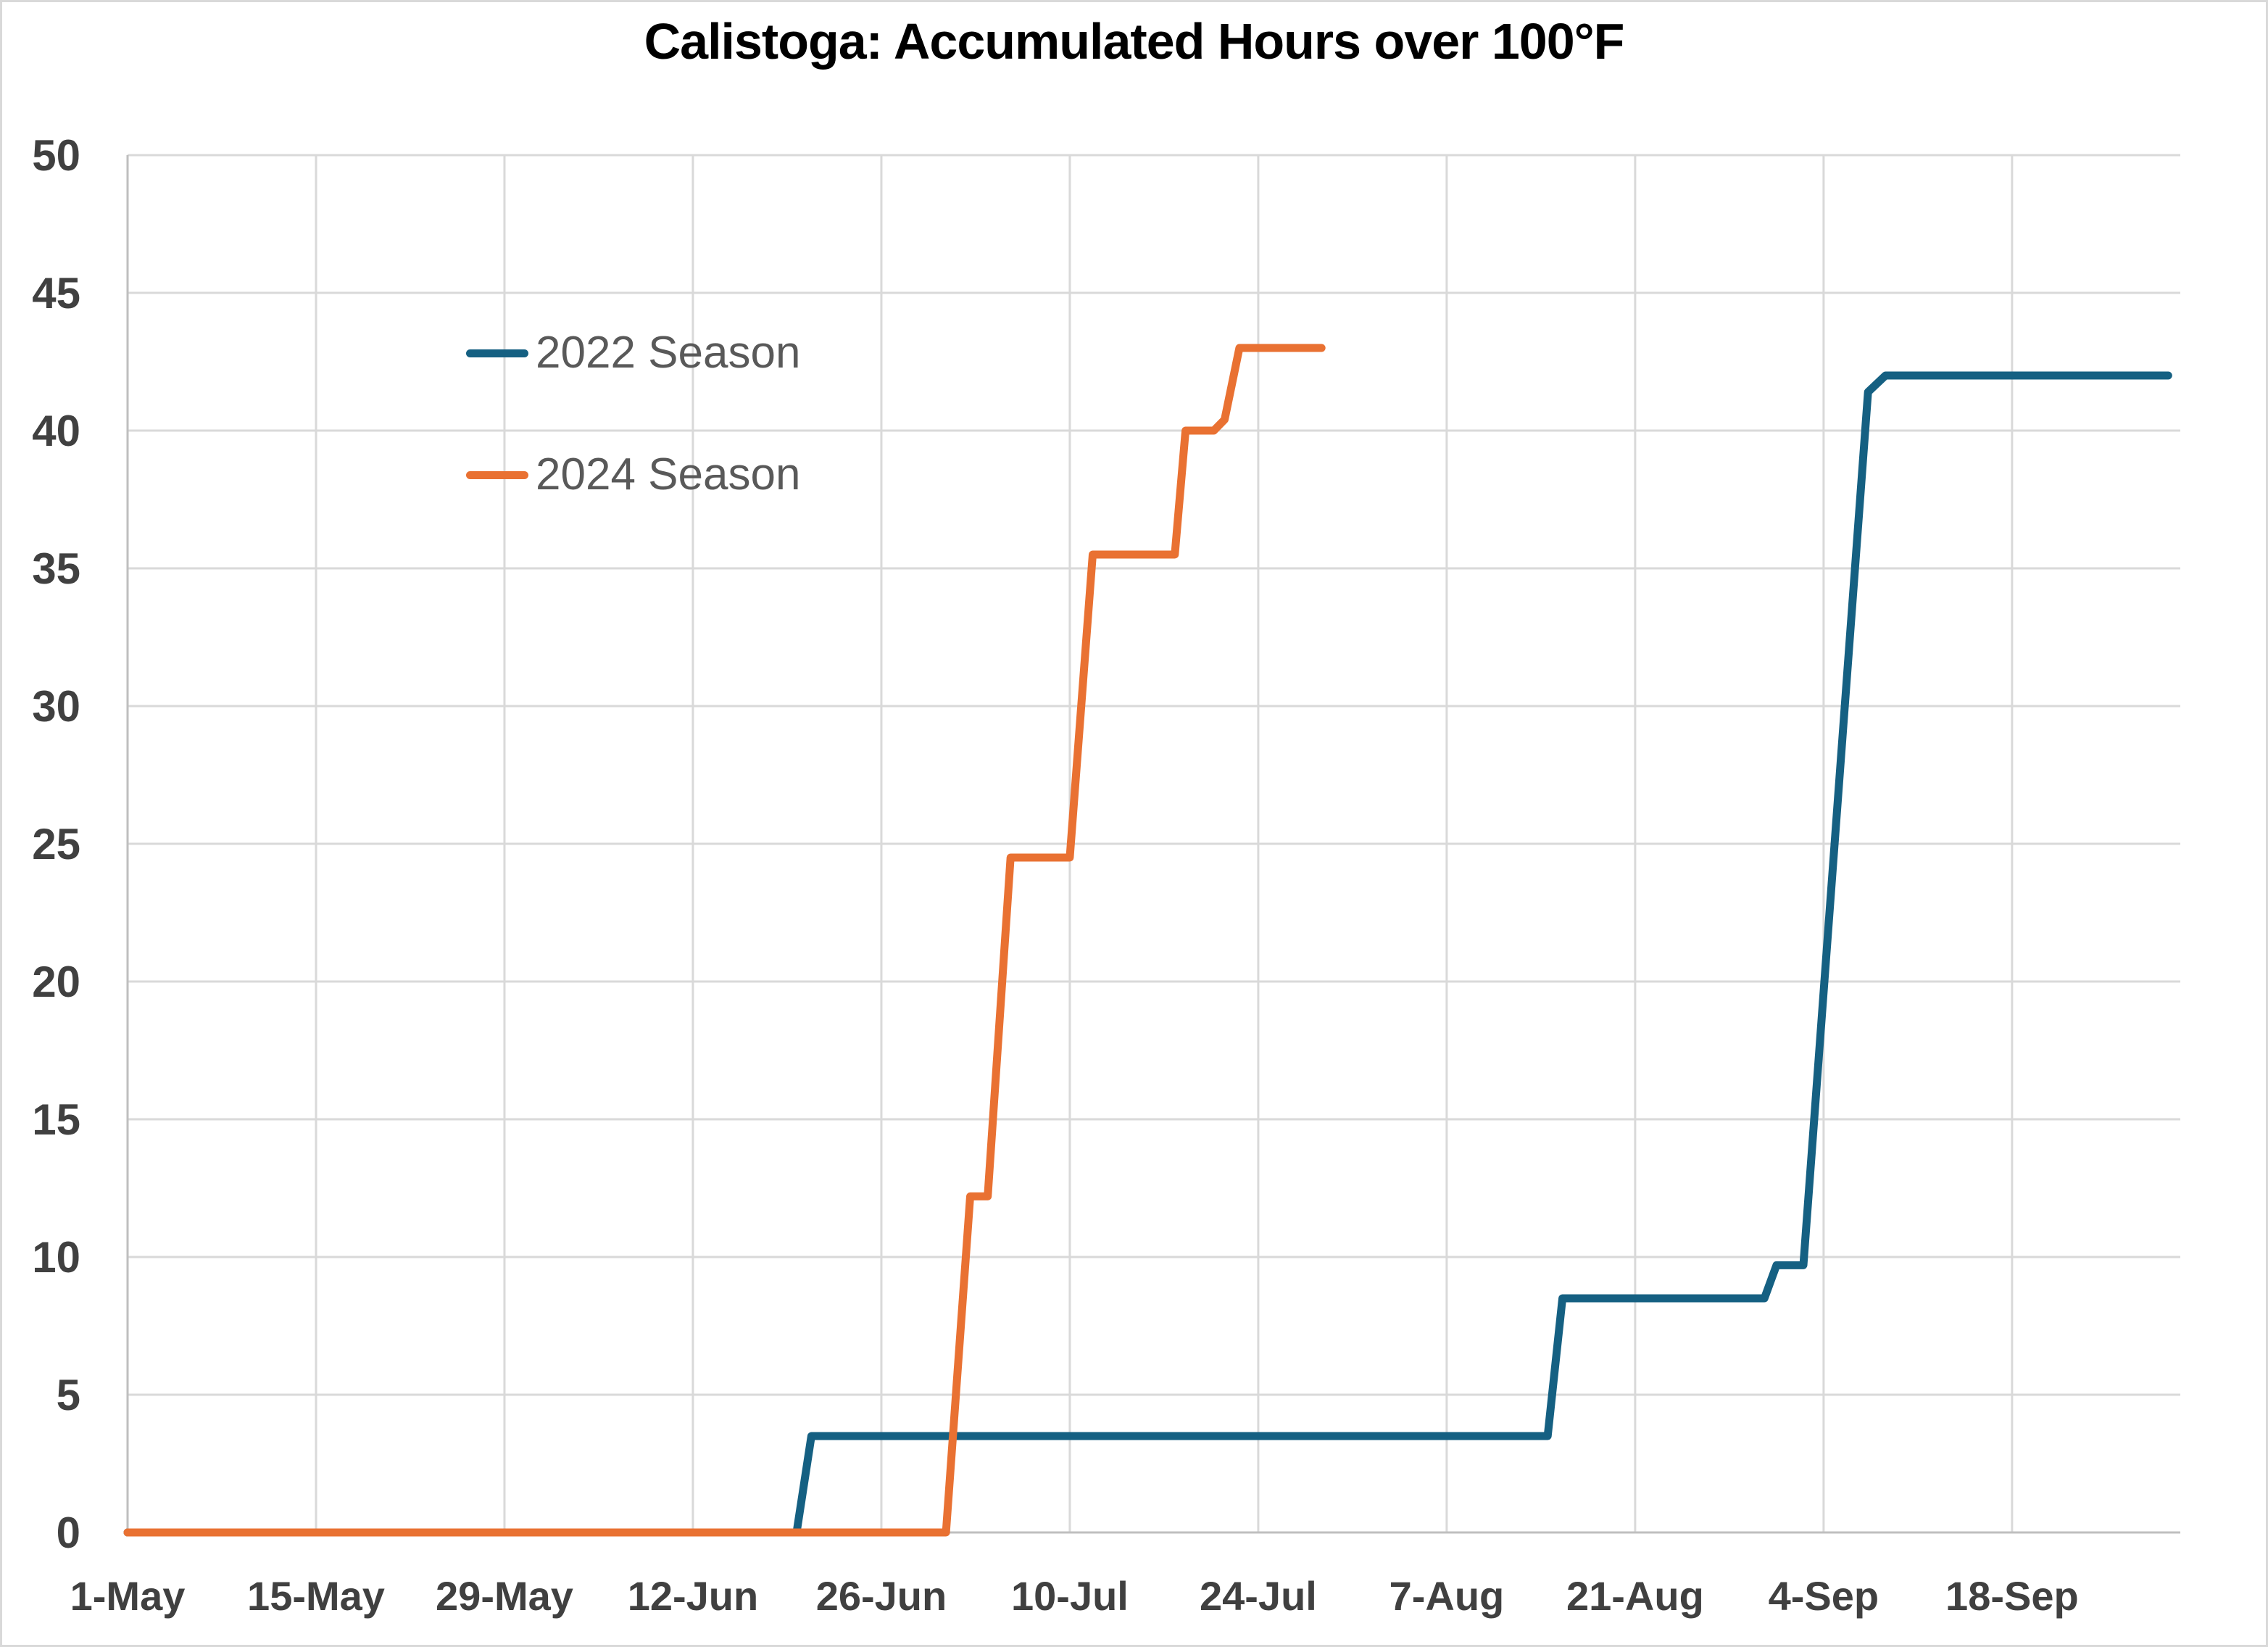  I want to click on legend-item-2022: 2022 Season, so click(633, 353).